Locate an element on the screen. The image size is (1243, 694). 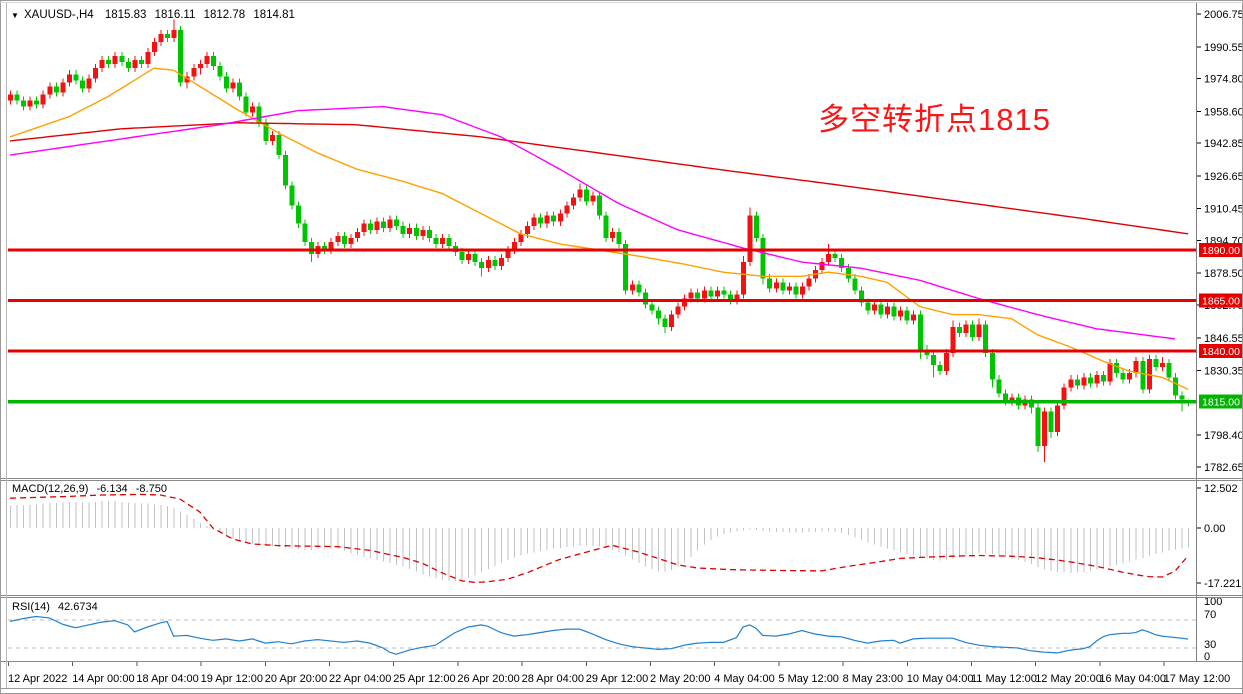
time-axis-label: 12 Apr 2022 is located at coordinates (37, 679).